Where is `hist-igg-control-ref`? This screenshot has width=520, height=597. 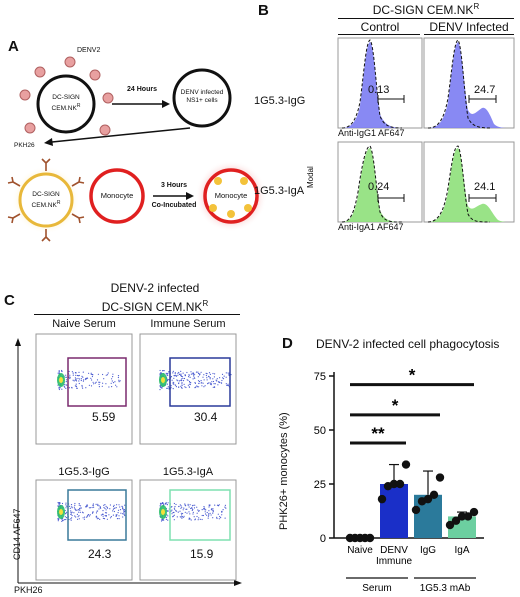 hist-igg-control-ref is located at coordinates (372, 84).